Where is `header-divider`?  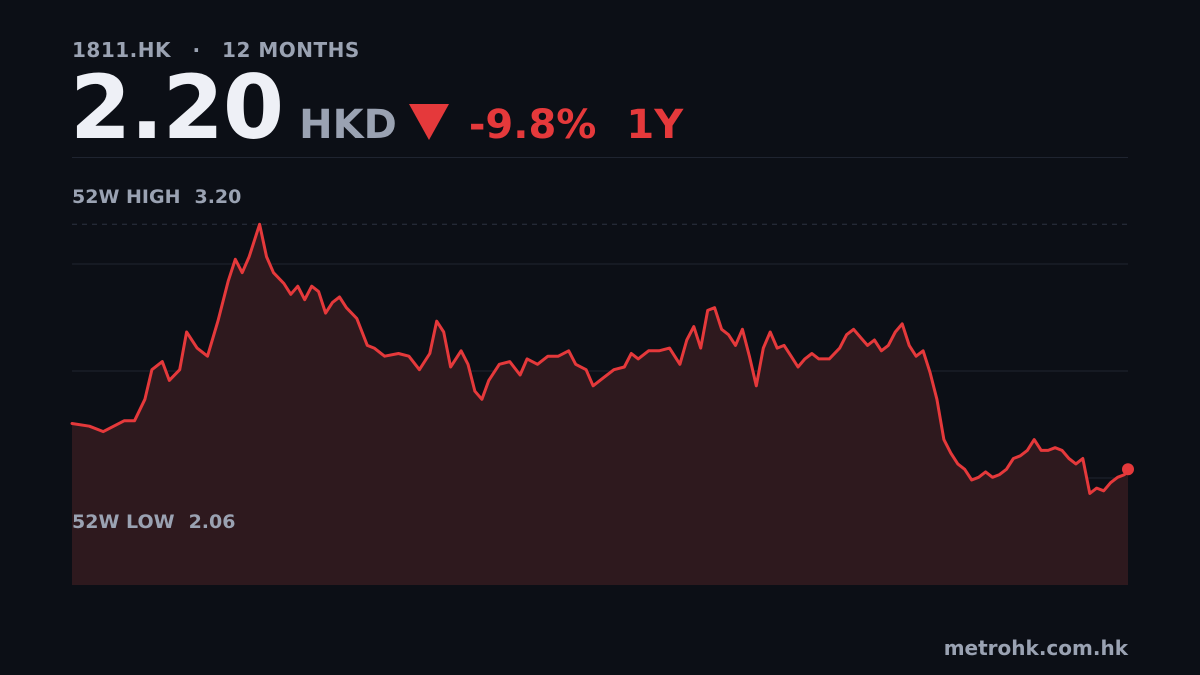
header-divider is located at coordinates (600, 157).